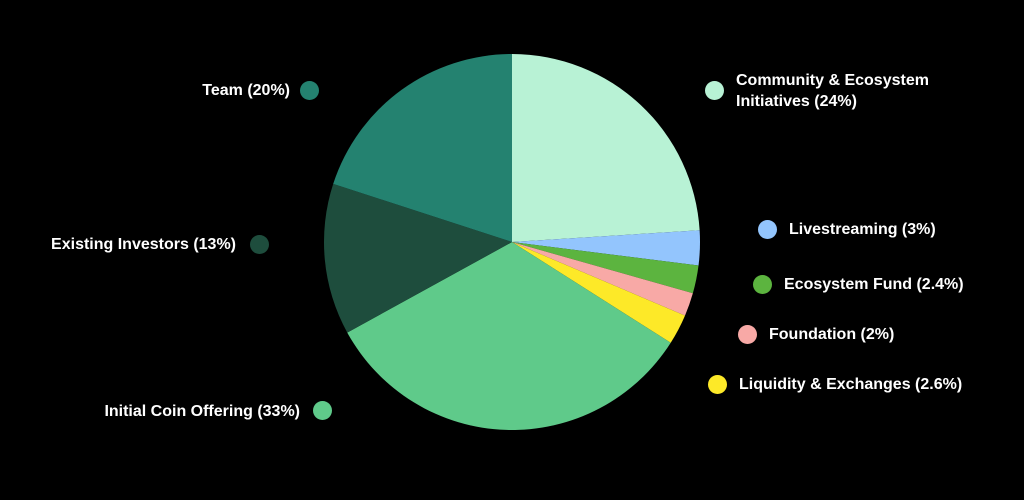 This screenshot has width=1024, height=500. I want to click on legend-label-community-line-1: Community & Ecosystem, so click(832, 80).